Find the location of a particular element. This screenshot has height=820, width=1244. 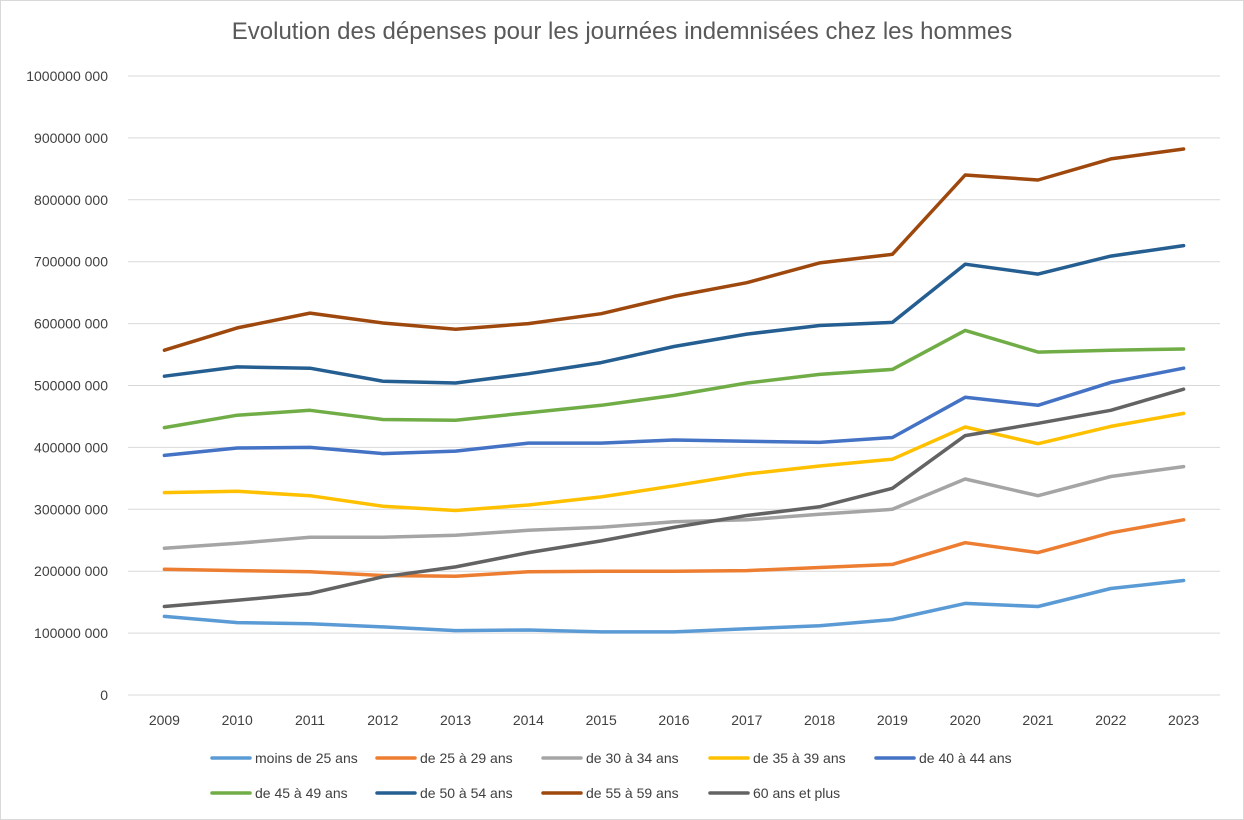

legend-item-7: de 50 à 54 ans is located at coordinates (444, 793).